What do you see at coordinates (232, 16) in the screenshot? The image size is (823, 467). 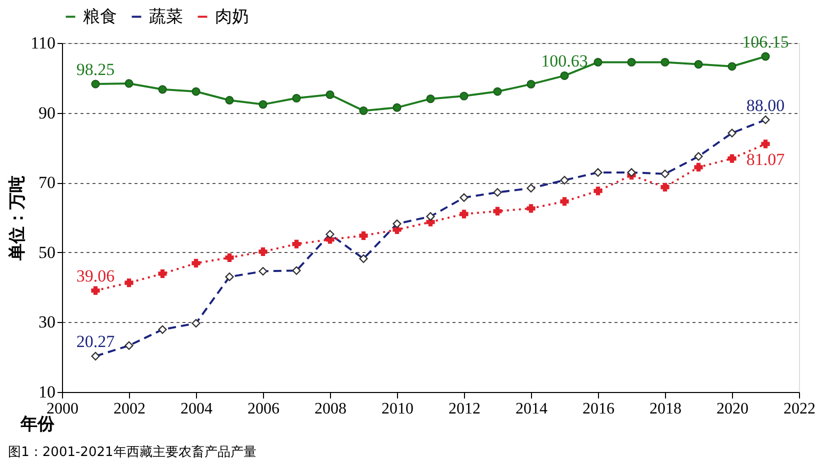 I see `legend-label: 肉奶` at bounding box center [232, 16].